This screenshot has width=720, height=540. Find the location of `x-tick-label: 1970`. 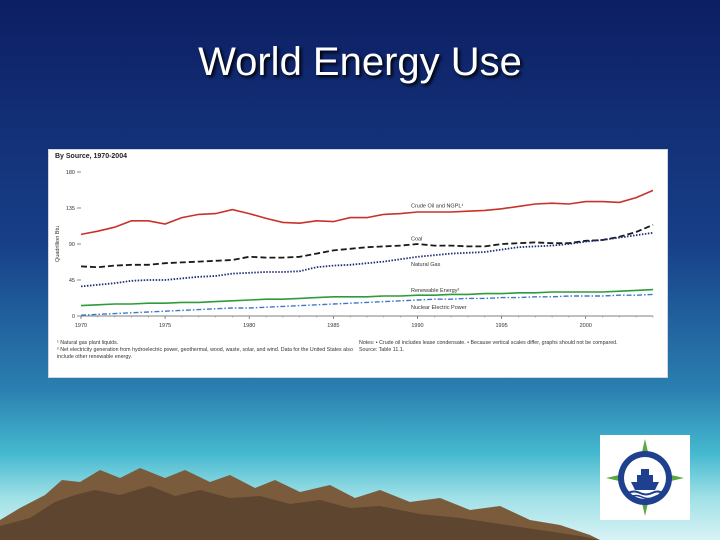

x-tick-label: 1970 is located at coordinates (81, 326).